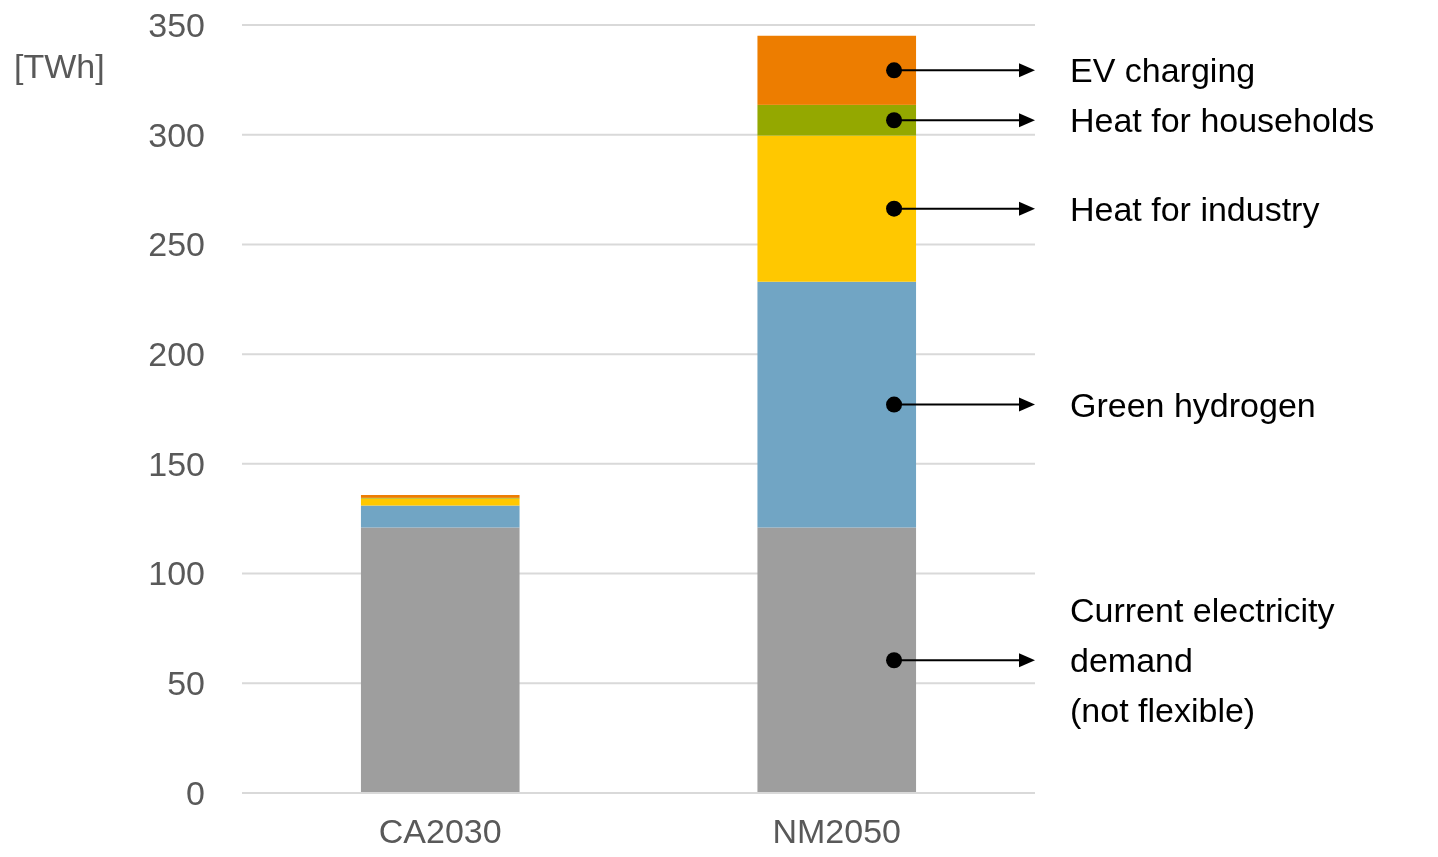 The height and width of the screenshot is (857, 1438). I want to click on text: Green hydrogen, so click(1193, 404).